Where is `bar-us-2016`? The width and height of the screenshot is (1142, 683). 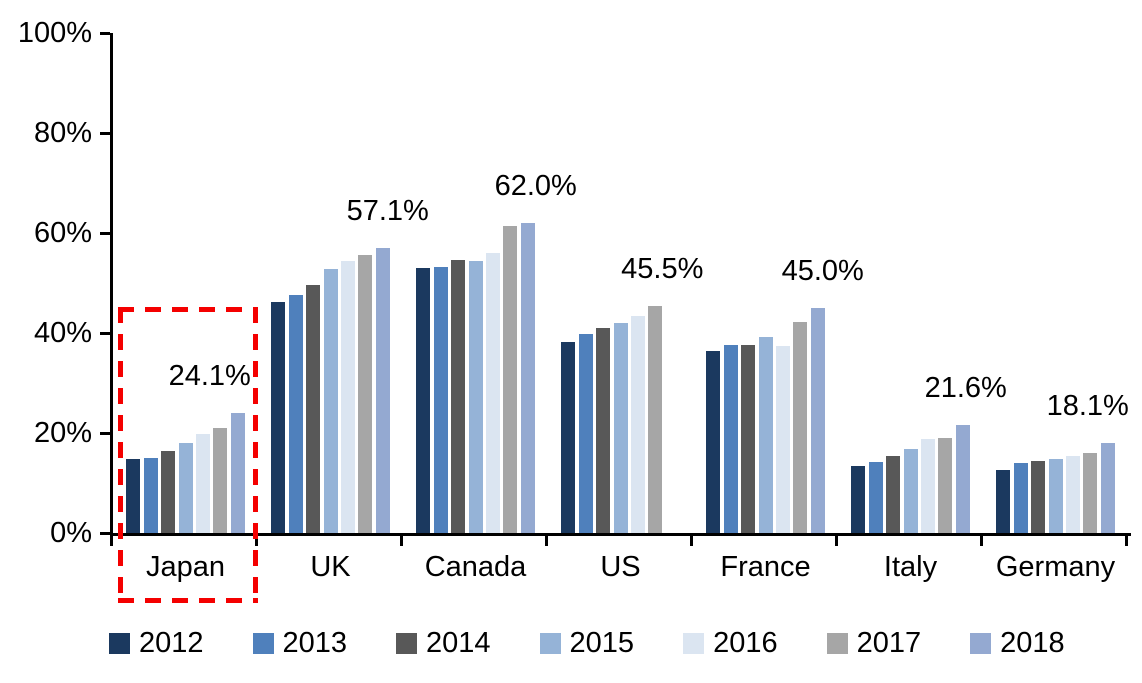
bar-us-2016 is located at coordinates (637, 424).